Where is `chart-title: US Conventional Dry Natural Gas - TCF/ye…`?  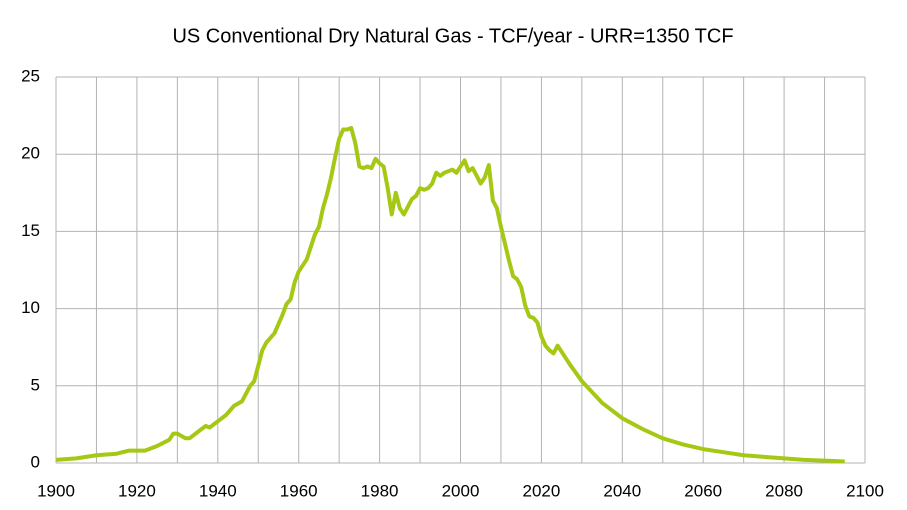 chart-title: US Conventional Dry Natural Gas - TCF/ye… is located at coordinates (452, 36).